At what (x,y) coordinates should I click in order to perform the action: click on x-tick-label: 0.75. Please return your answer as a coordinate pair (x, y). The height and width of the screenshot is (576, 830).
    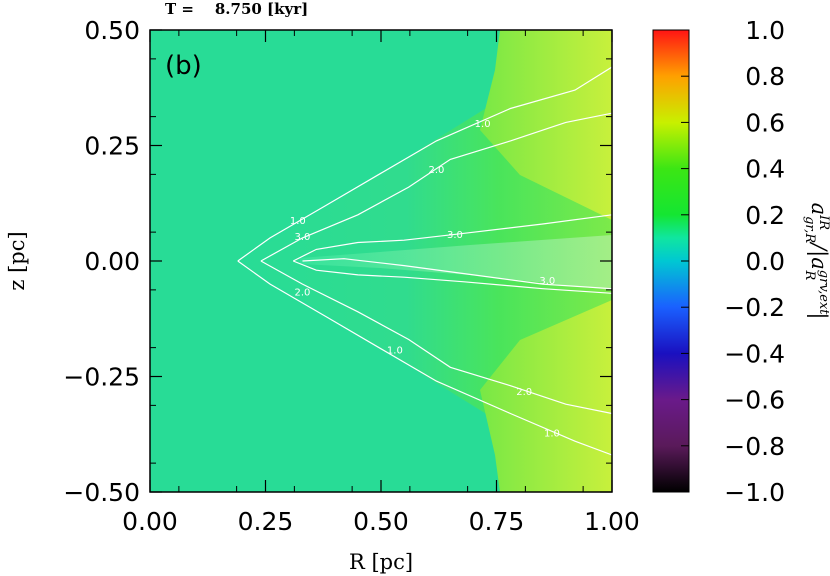
    Looking at the image, I should click on (497, 521).